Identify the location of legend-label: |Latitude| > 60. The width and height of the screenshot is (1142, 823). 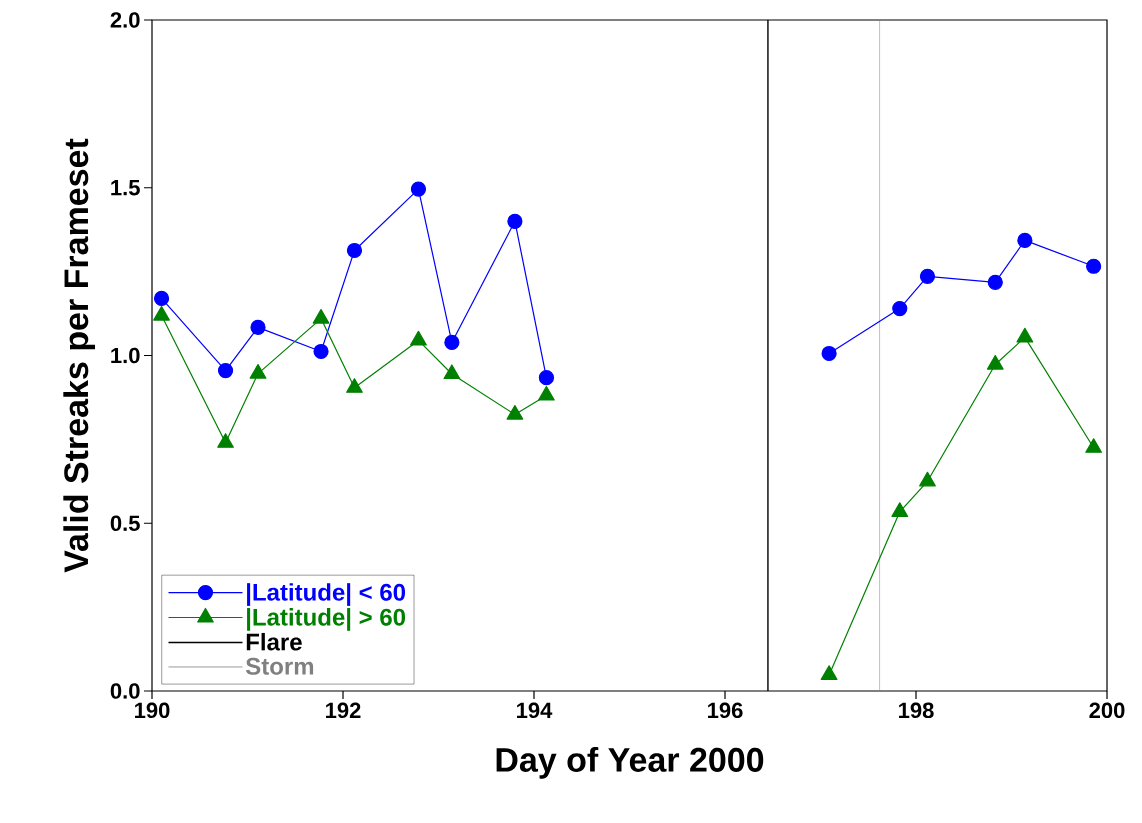
(326, 619).